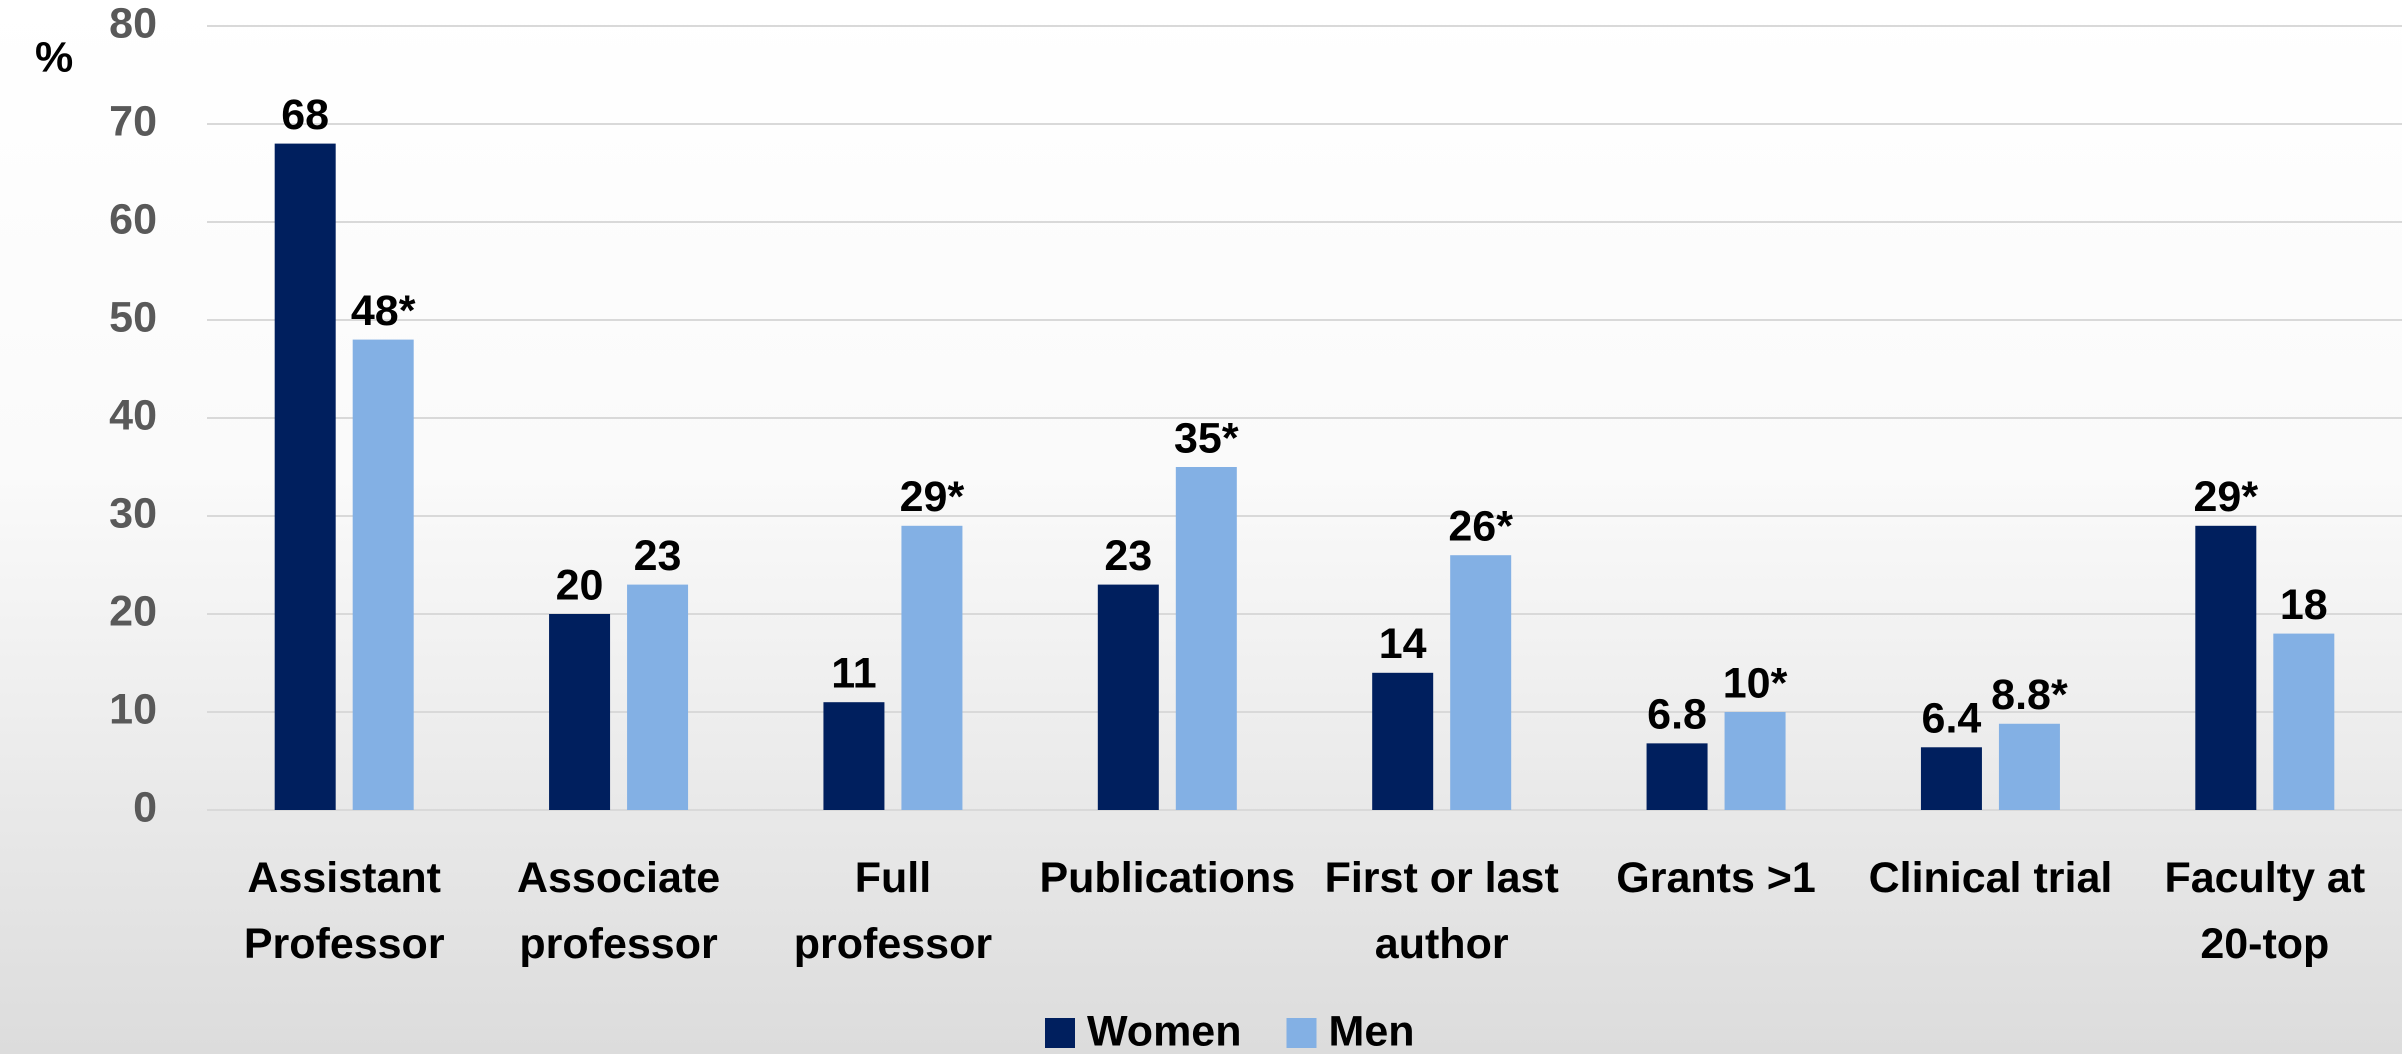 This screenshot has width=2402, height=1054. What do you see at coordinates (1991, 878) in the screenshot?
I see `x-tick-label: Clinical trial` at bounding box center [1991, 878].